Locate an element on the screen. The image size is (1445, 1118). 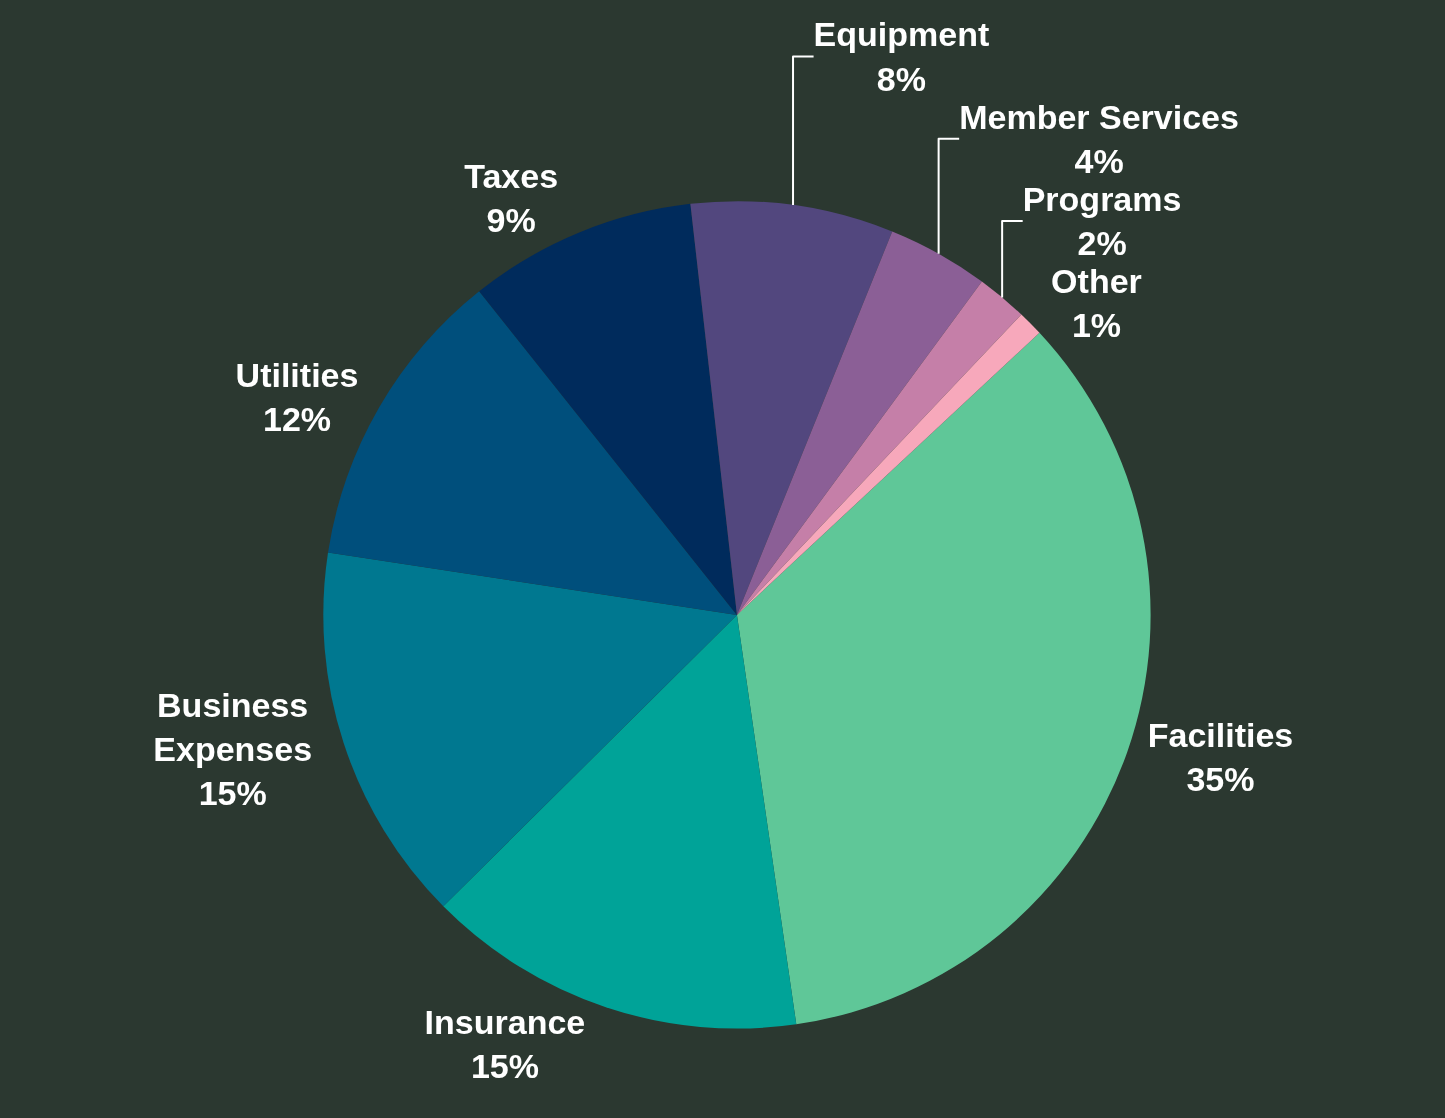
data-label: 4% is located at coordinates (1099, 160).